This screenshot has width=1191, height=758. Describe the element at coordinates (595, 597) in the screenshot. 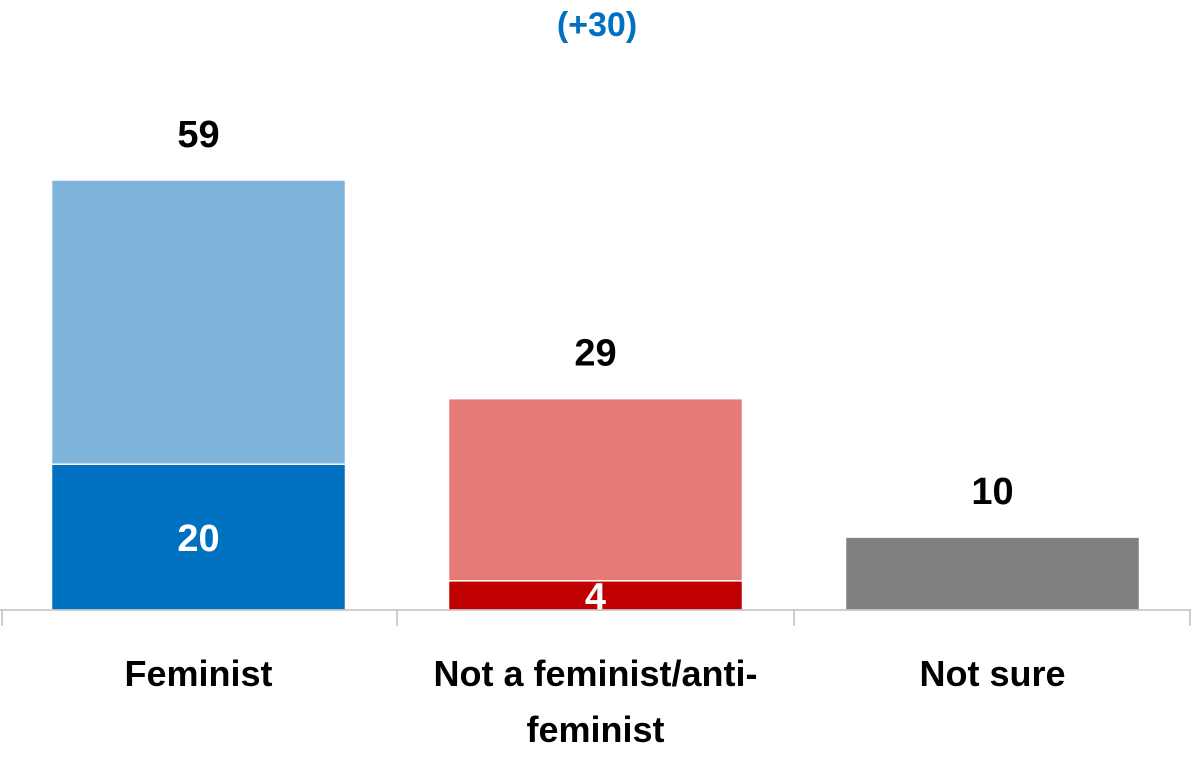

I see `value-label: 4` at that location.